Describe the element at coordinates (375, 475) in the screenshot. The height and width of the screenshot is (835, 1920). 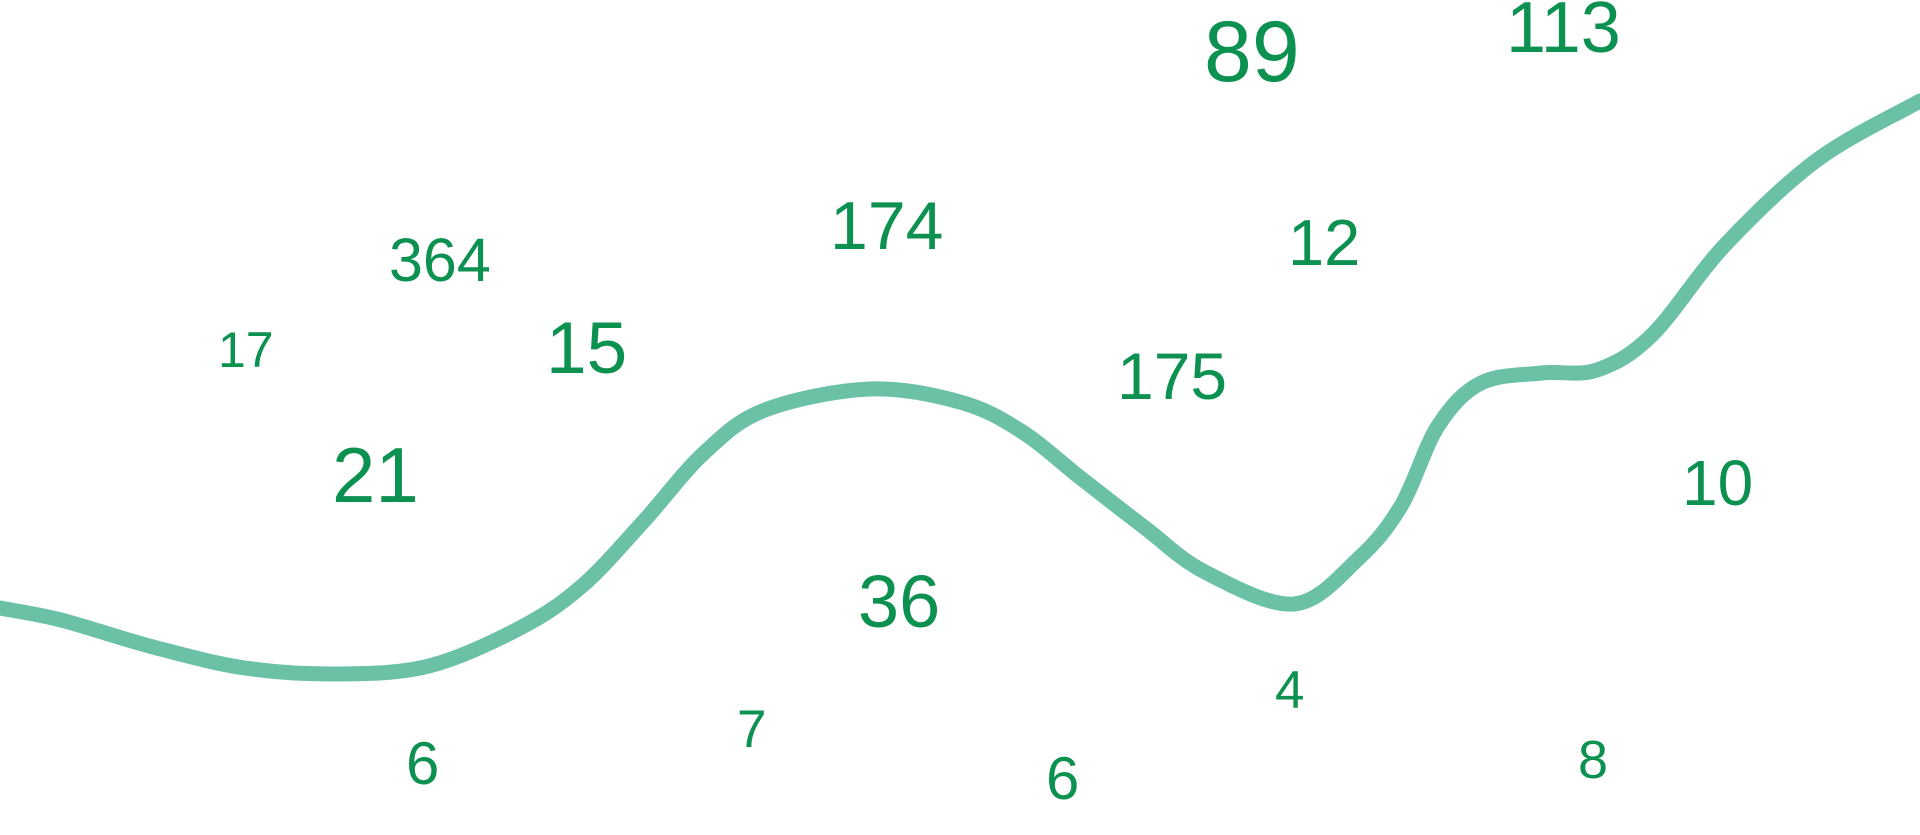
I see `number-label: 21` at that location.